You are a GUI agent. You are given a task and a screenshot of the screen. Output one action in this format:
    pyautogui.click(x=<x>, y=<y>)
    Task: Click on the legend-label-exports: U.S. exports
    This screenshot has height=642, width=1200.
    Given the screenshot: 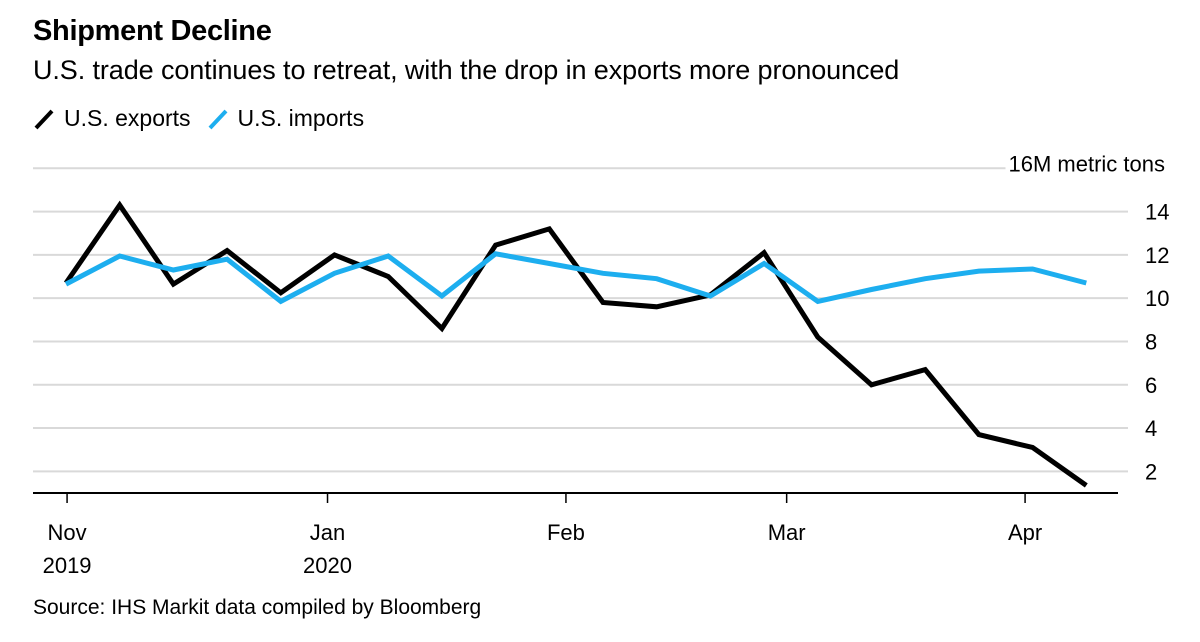 What is the action you would take?
    pyautogui.click(x=127, y=118)
    